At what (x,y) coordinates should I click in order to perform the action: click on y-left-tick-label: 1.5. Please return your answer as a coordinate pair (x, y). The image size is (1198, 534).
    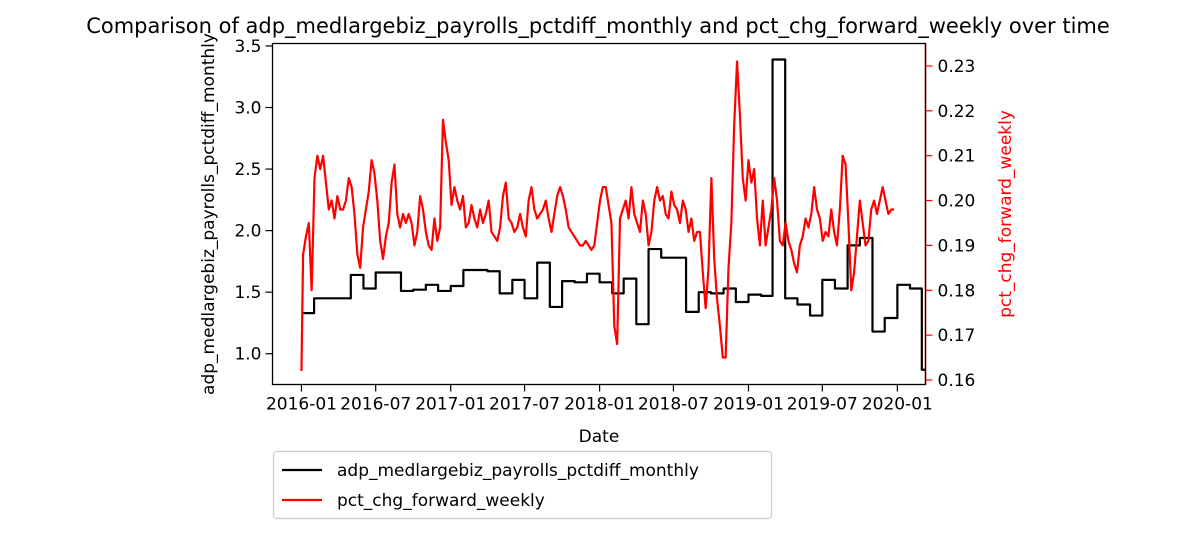
    Looking at the image, I should click on (247, 293).